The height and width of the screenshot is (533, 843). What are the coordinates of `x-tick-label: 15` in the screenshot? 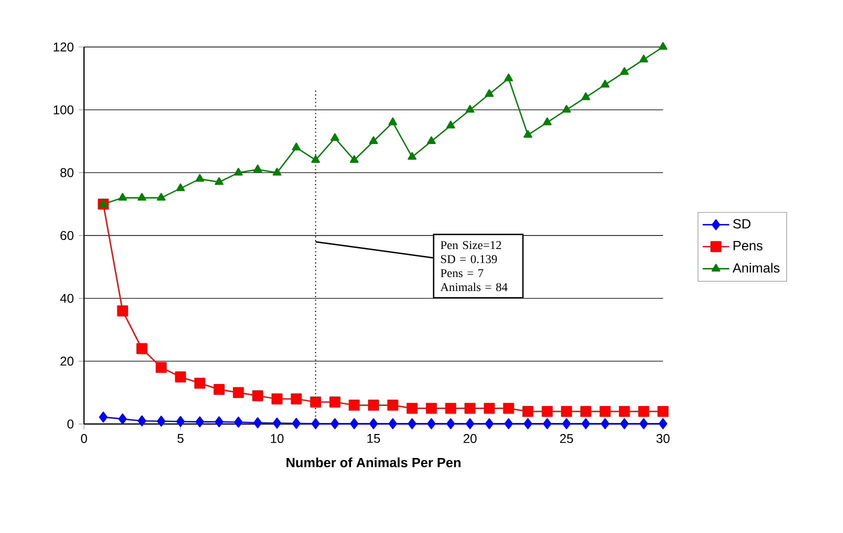 It's located at (373, 438).